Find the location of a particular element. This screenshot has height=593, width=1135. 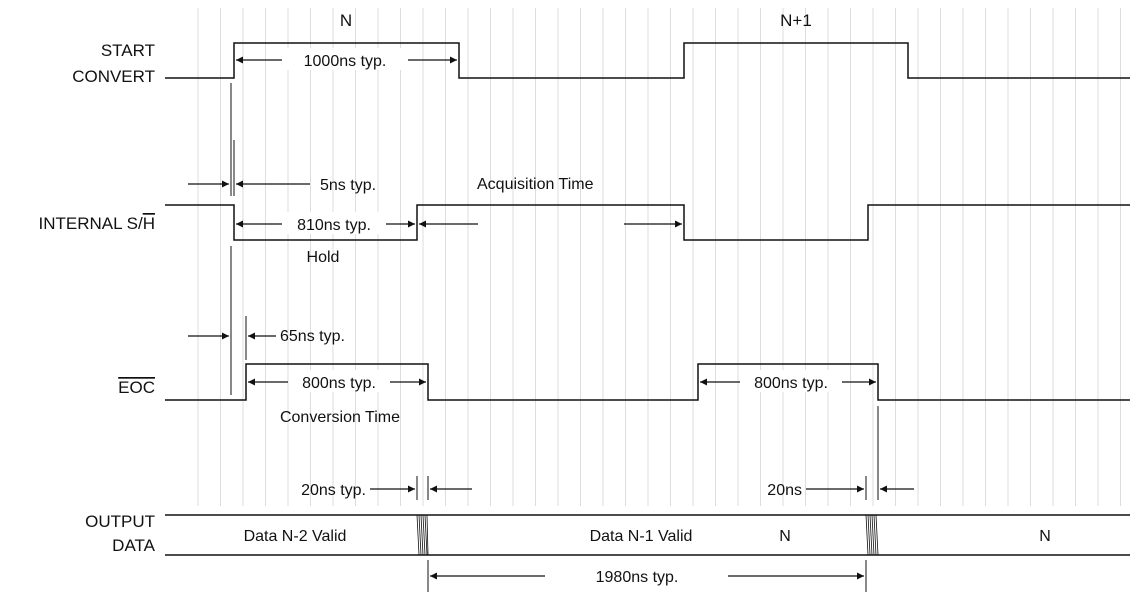

hatch-b1 is located at coordinates (867, 535).